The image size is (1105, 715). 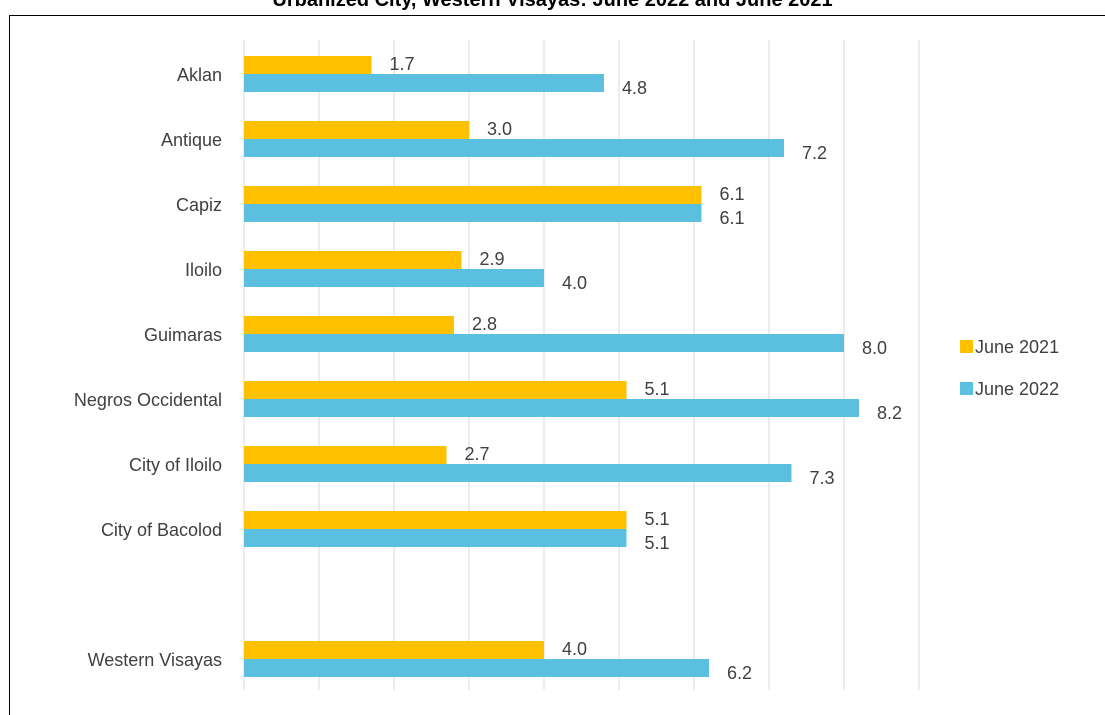 I want to click on data-label: 3.0, so click(x=499, y=129).